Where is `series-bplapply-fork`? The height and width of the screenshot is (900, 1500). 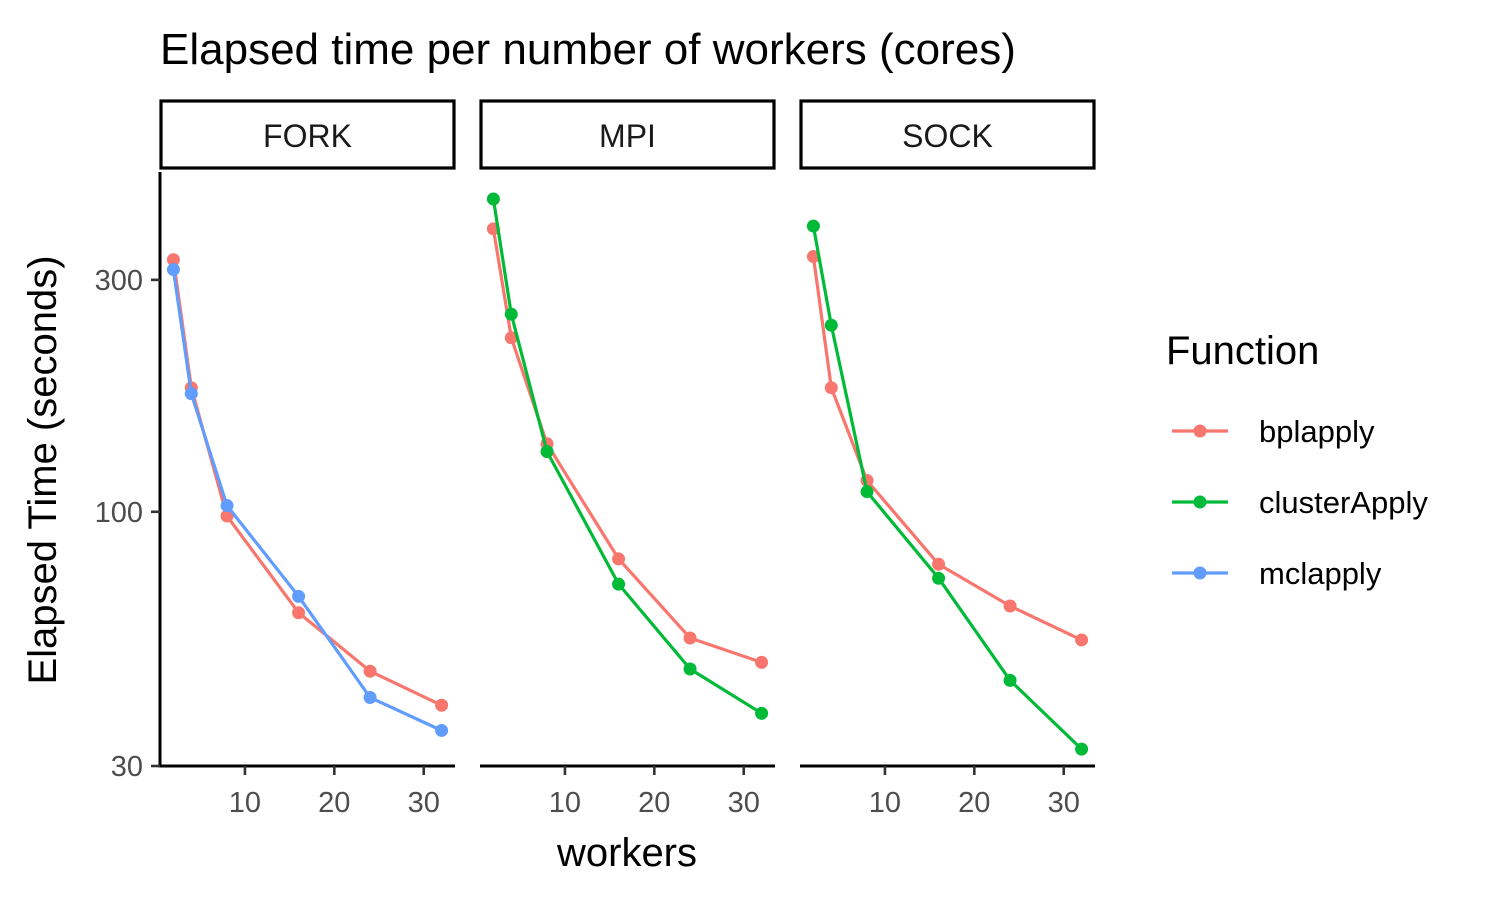
series-bplapply-fork is located at coordinates (307, 482).